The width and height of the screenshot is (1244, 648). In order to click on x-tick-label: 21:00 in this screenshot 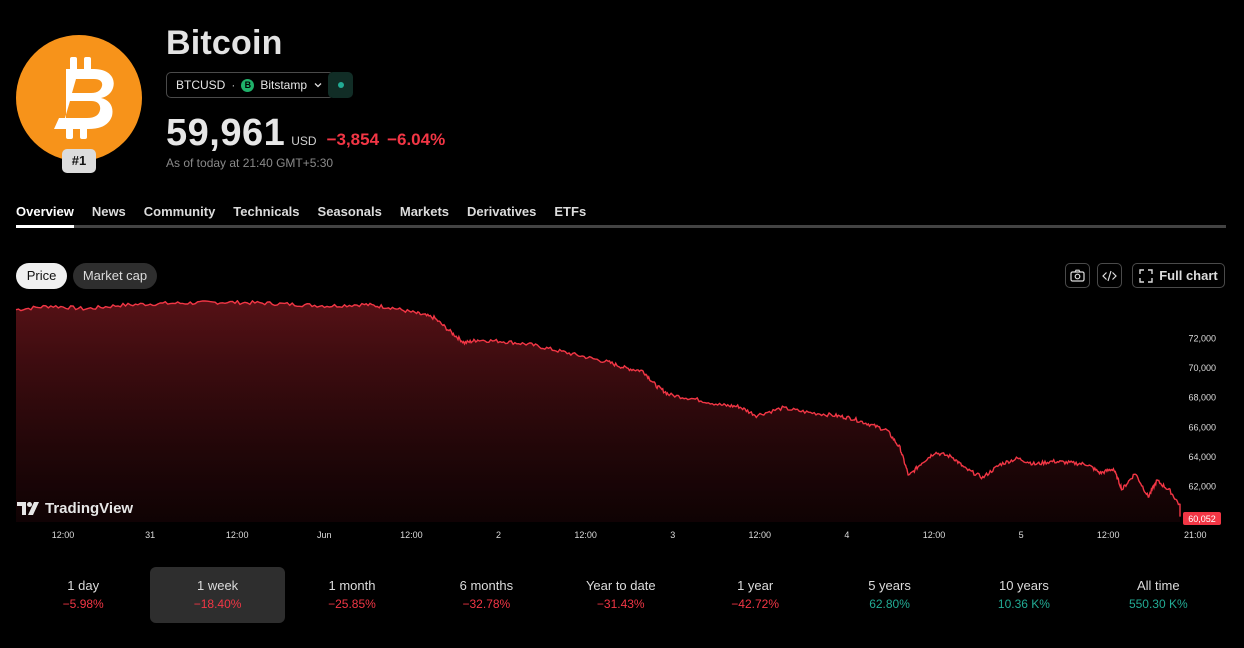, I will do `click(1195, 535)`.